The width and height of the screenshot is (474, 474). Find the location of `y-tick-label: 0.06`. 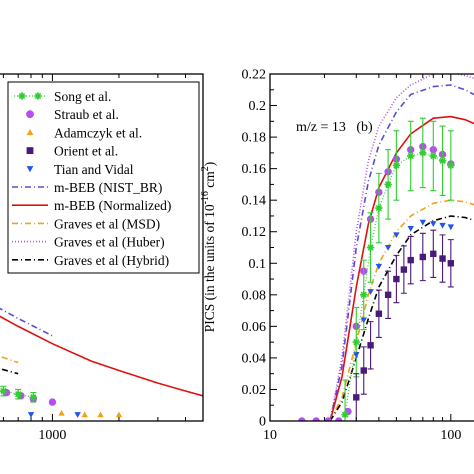

y-tick-label: 0.06 is located at coordinates (254, 327).